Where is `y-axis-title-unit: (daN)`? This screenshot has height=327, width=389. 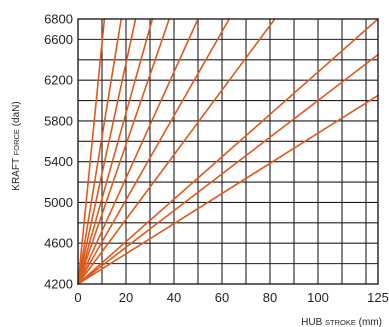 y-axis-title-unit: (daN) is located at coordinates (16, 115).